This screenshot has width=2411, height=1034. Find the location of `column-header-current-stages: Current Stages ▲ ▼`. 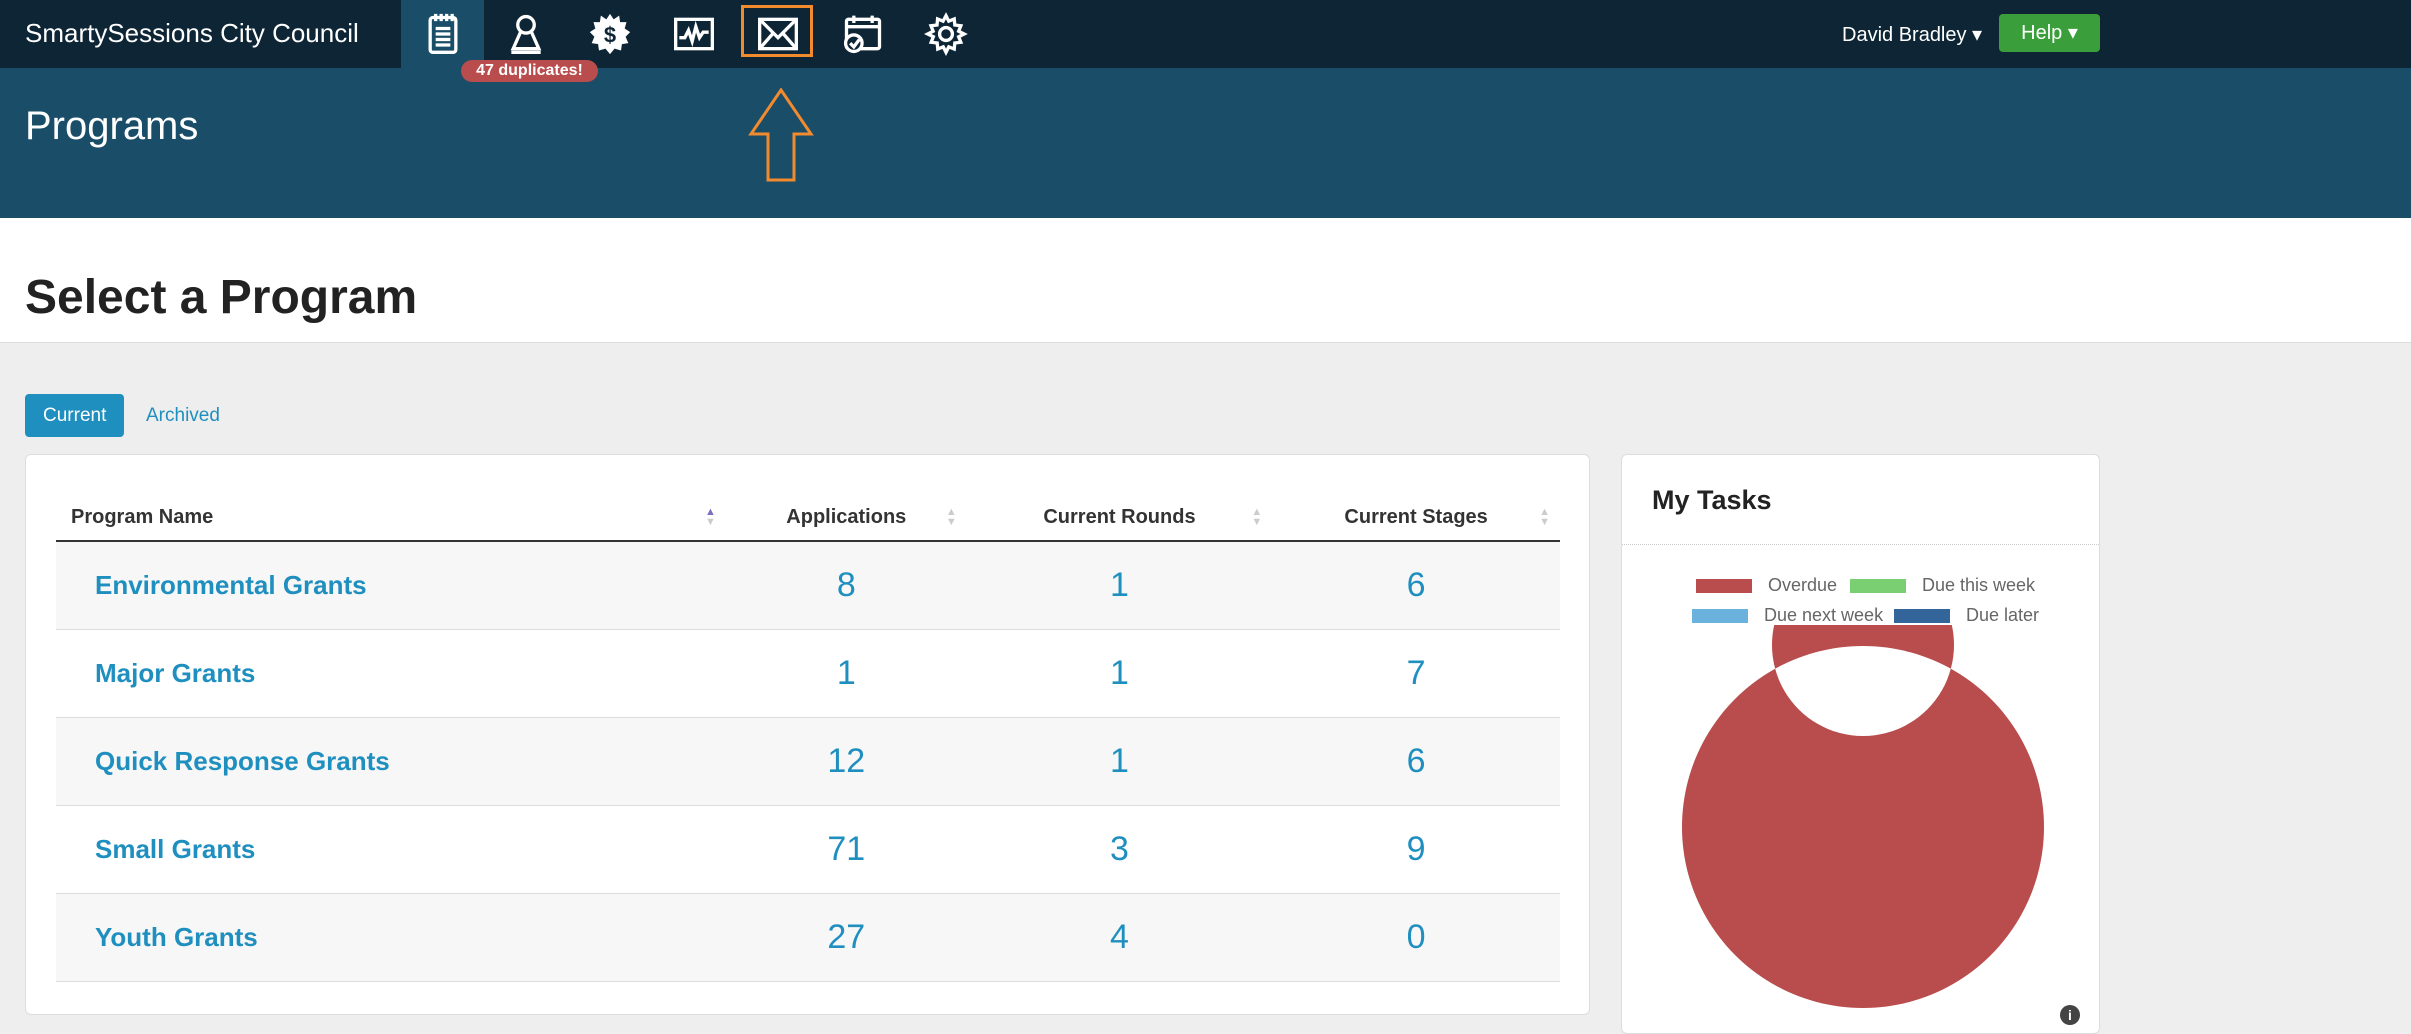

column-header-current-stages: Current Stages ▲ ▼ is located at coordinates (1416, 518).